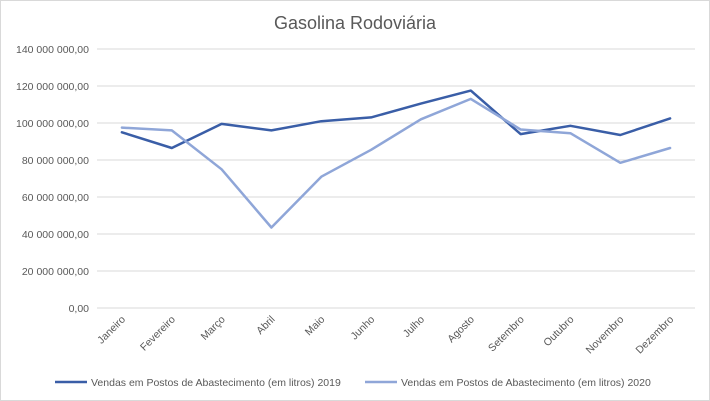 The height and width of the screenshot is (401, 710). What do you see at coordinates (605, 335) in the screenshot?
I see `x-tick-label: Novembro` at bounding box center [605, 335].